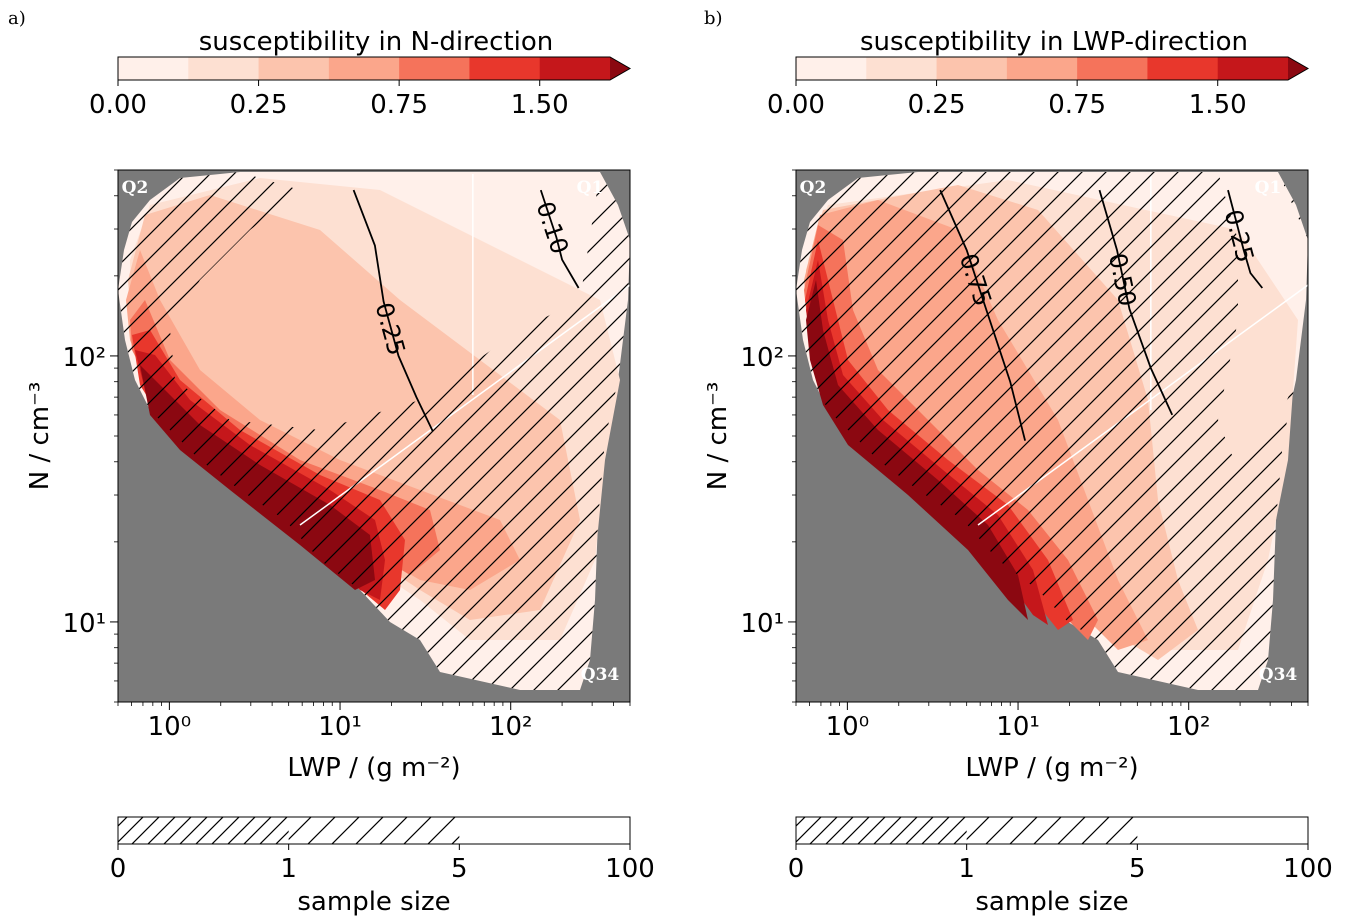 The image size is (1352, 916). Describe the element at coordinates (376, 42) in the screenshot. I see `colorbar-title: susceptibility in N-direction` at that location.